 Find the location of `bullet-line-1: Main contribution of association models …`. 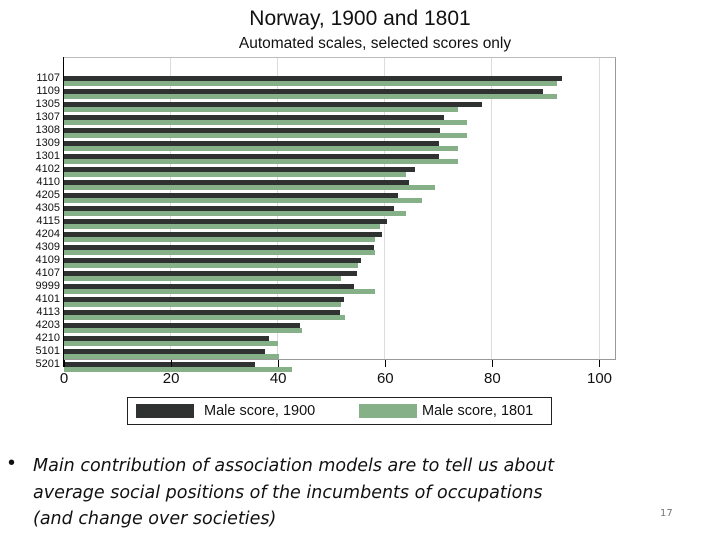

bullet-line-1: Main contribution of association models … is located at coordinates (294, 466).